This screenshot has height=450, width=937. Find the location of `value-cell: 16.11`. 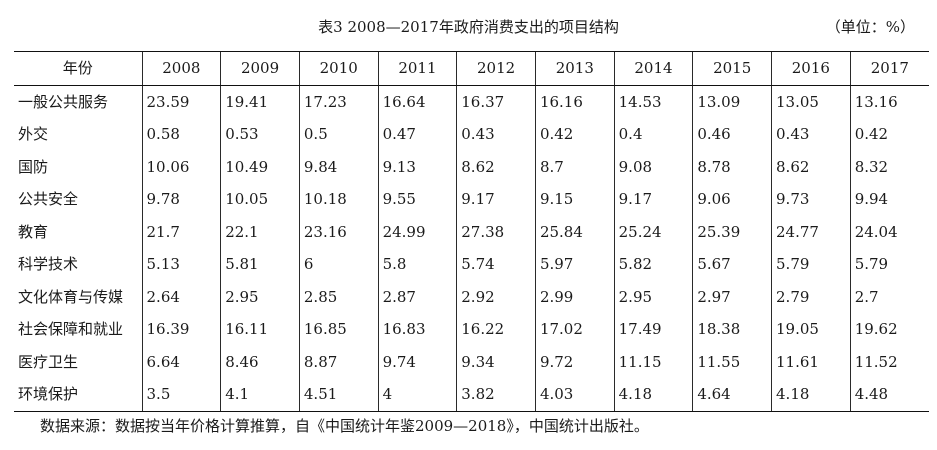

value-cell: 16.11 is located at coordinates (260, 329).